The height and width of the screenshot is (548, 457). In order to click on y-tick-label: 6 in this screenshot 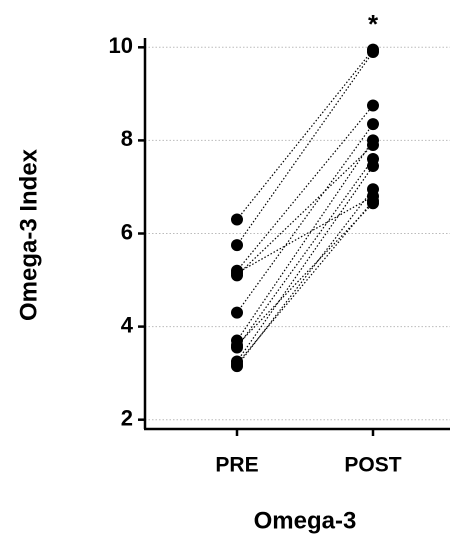, I will do `click(127, 231)`.